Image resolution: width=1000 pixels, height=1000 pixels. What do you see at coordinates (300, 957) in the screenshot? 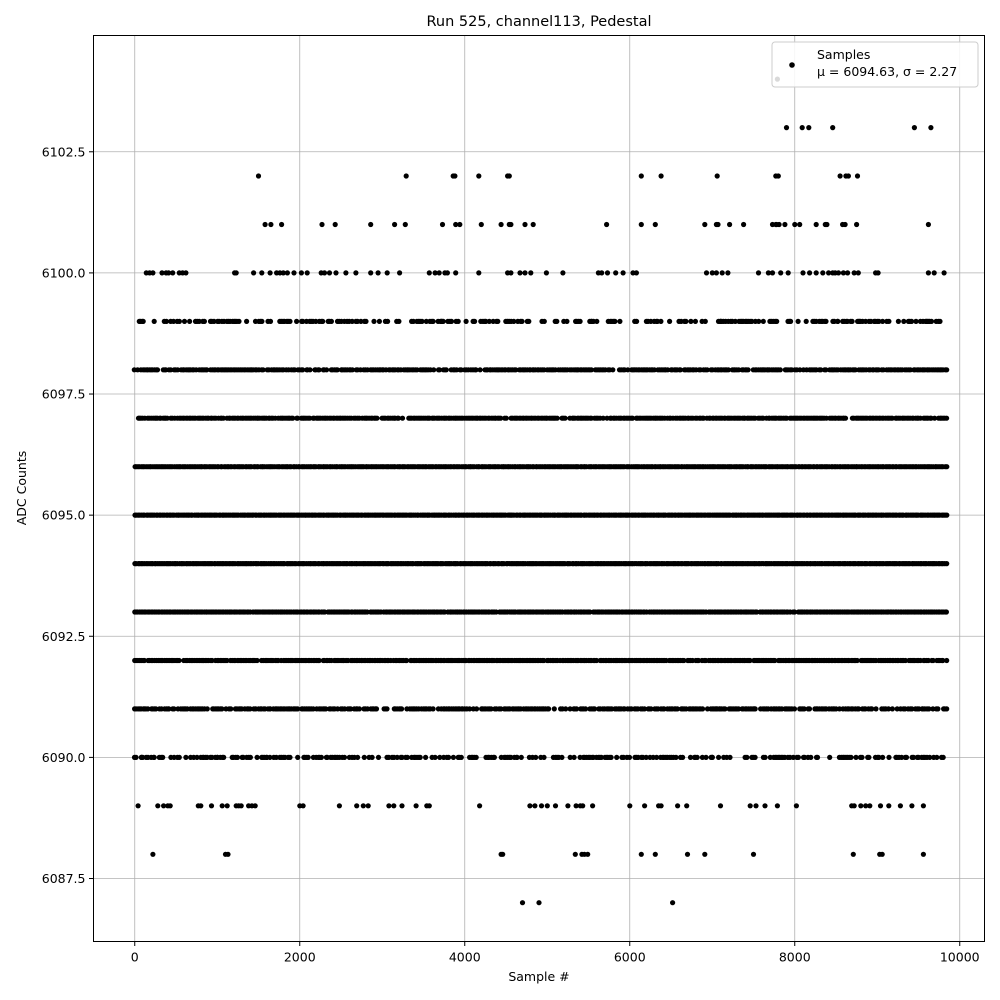
I see `x-tick-label: 2000` at bounding box center [300, 957].